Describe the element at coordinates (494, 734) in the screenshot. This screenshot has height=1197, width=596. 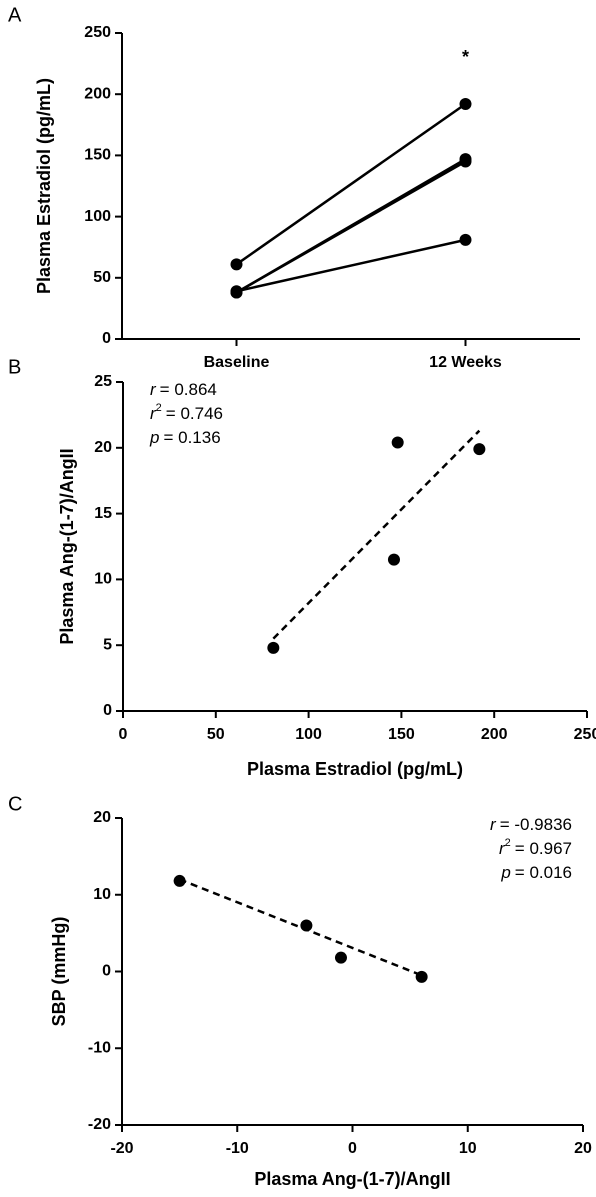
I see `x-tick-label: 200` at that location.